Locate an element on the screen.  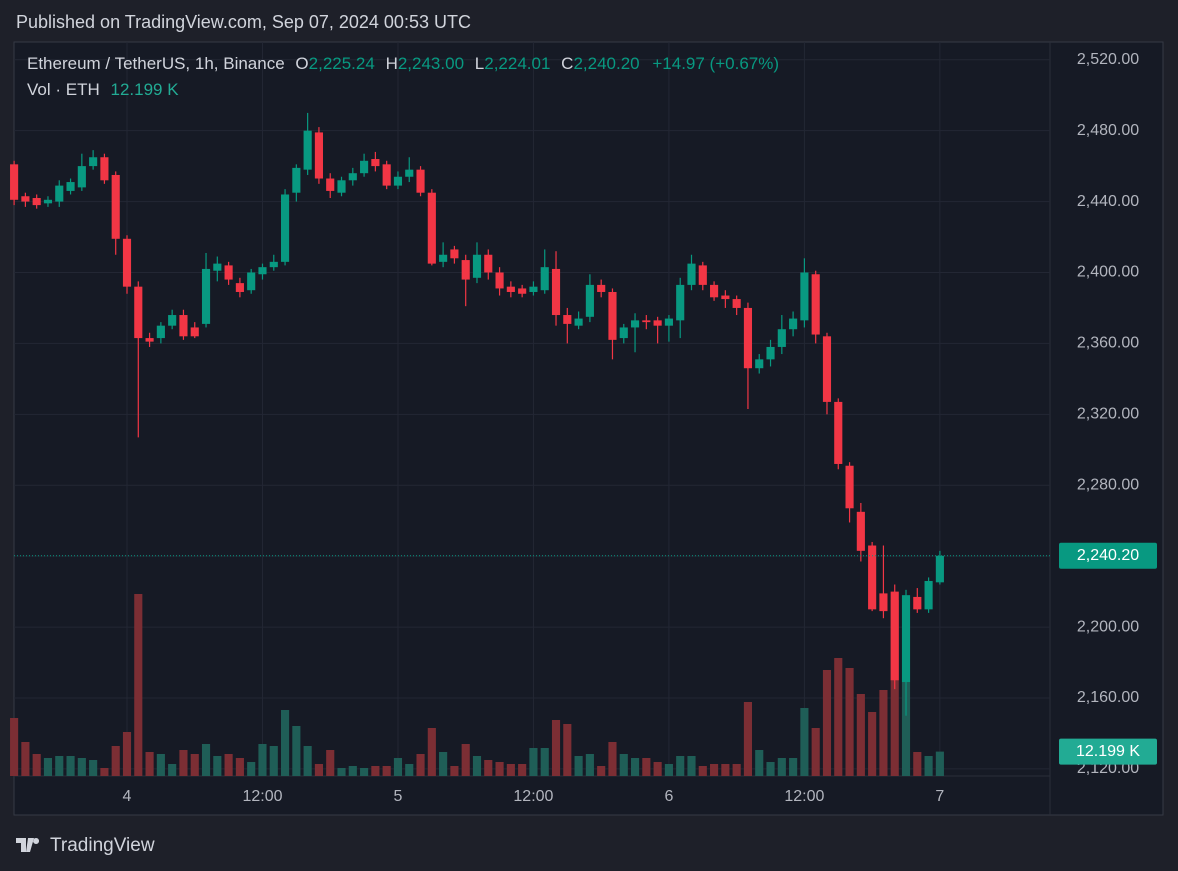
x-tick-label: 6 is located at coordinates (668, 796).